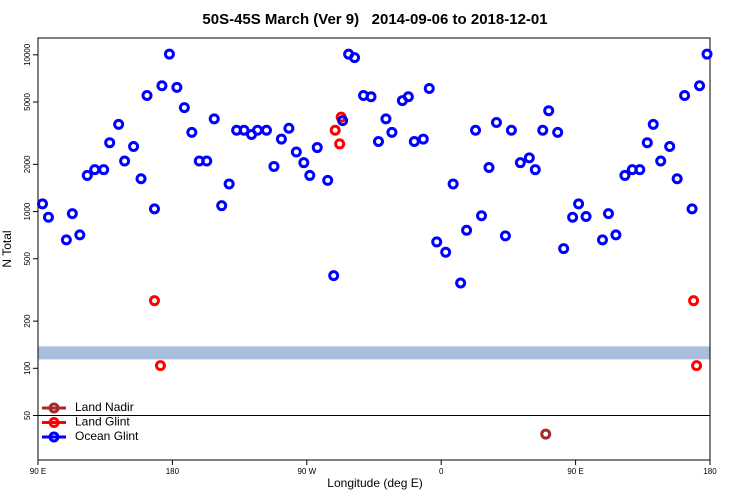  Describe the element at coordinates (27, 211) in the screenshot. I see `y-tick-label: 1000` at that location.